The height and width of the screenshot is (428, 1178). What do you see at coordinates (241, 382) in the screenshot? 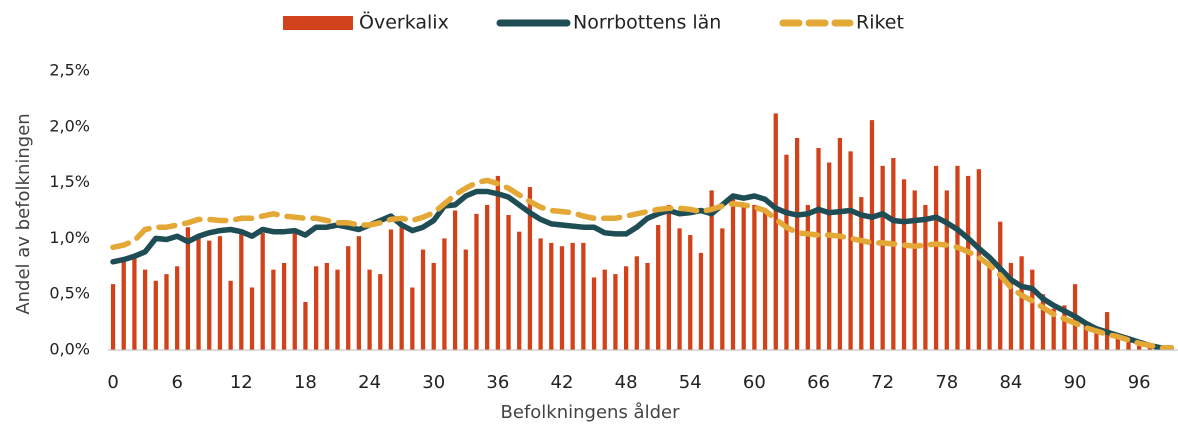
I see `x-tick-label: 12` at bounding box center [241, 382].